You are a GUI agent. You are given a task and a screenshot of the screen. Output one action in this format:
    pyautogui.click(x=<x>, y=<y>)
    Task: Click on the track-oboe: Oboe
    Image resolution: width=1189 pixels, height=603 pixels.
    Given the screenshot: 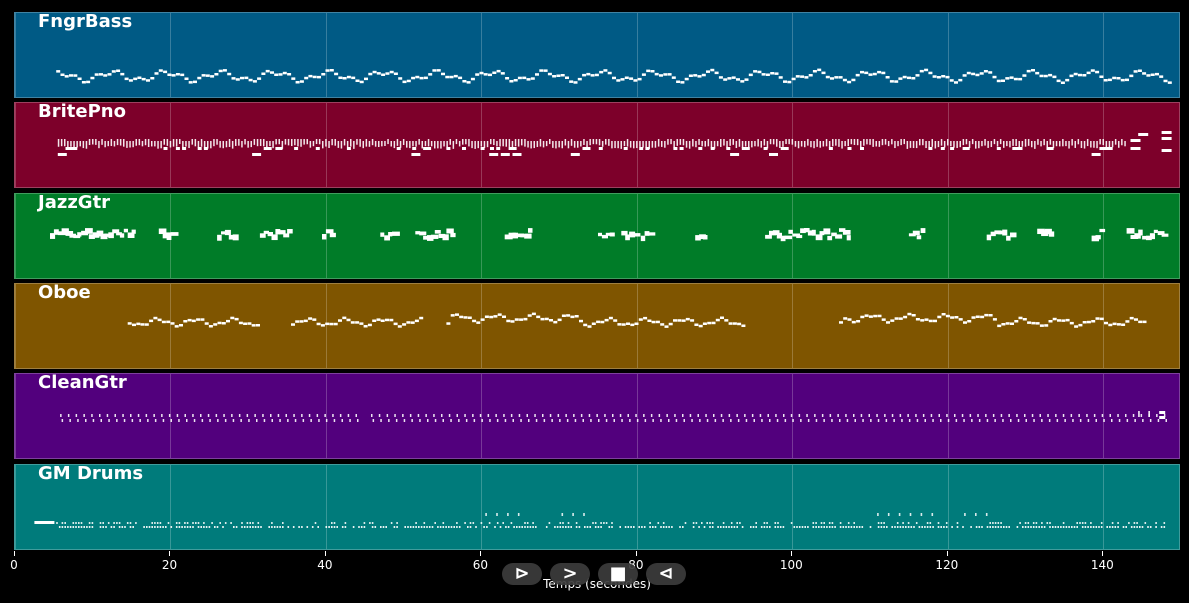 What is the action you would take?
    pyautogui.click(x=597, y=325)
    